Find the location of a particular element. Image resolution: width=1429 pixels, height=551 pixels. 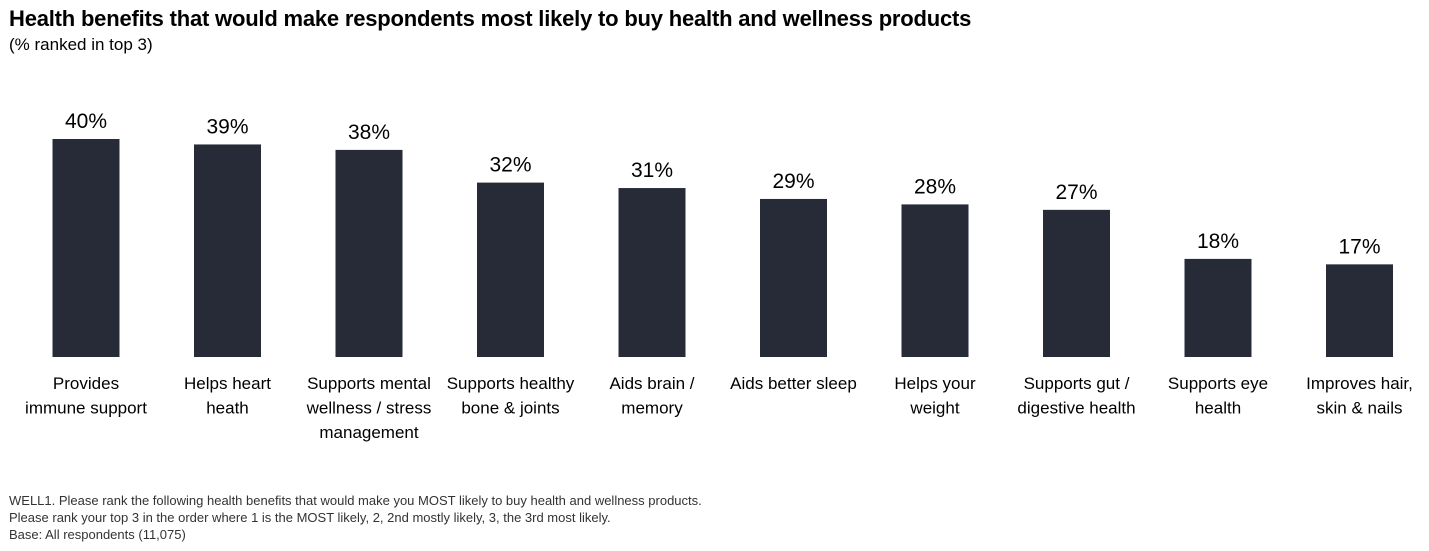

bar-value-label: 40% is located at coordinates (86, 121).